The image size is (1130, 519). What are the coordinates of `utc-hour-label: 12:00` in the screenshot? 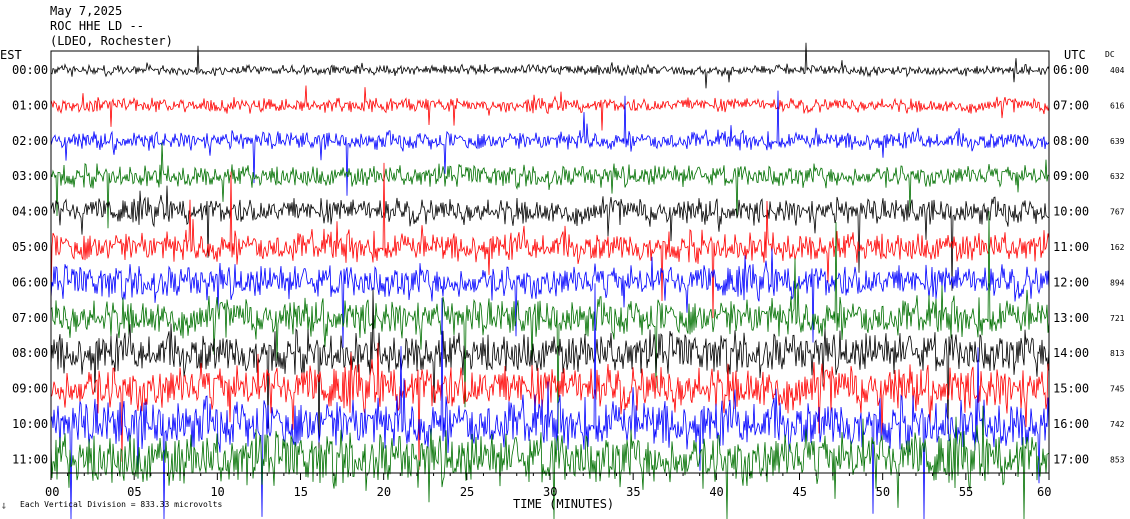 It's located at (1071, 282).